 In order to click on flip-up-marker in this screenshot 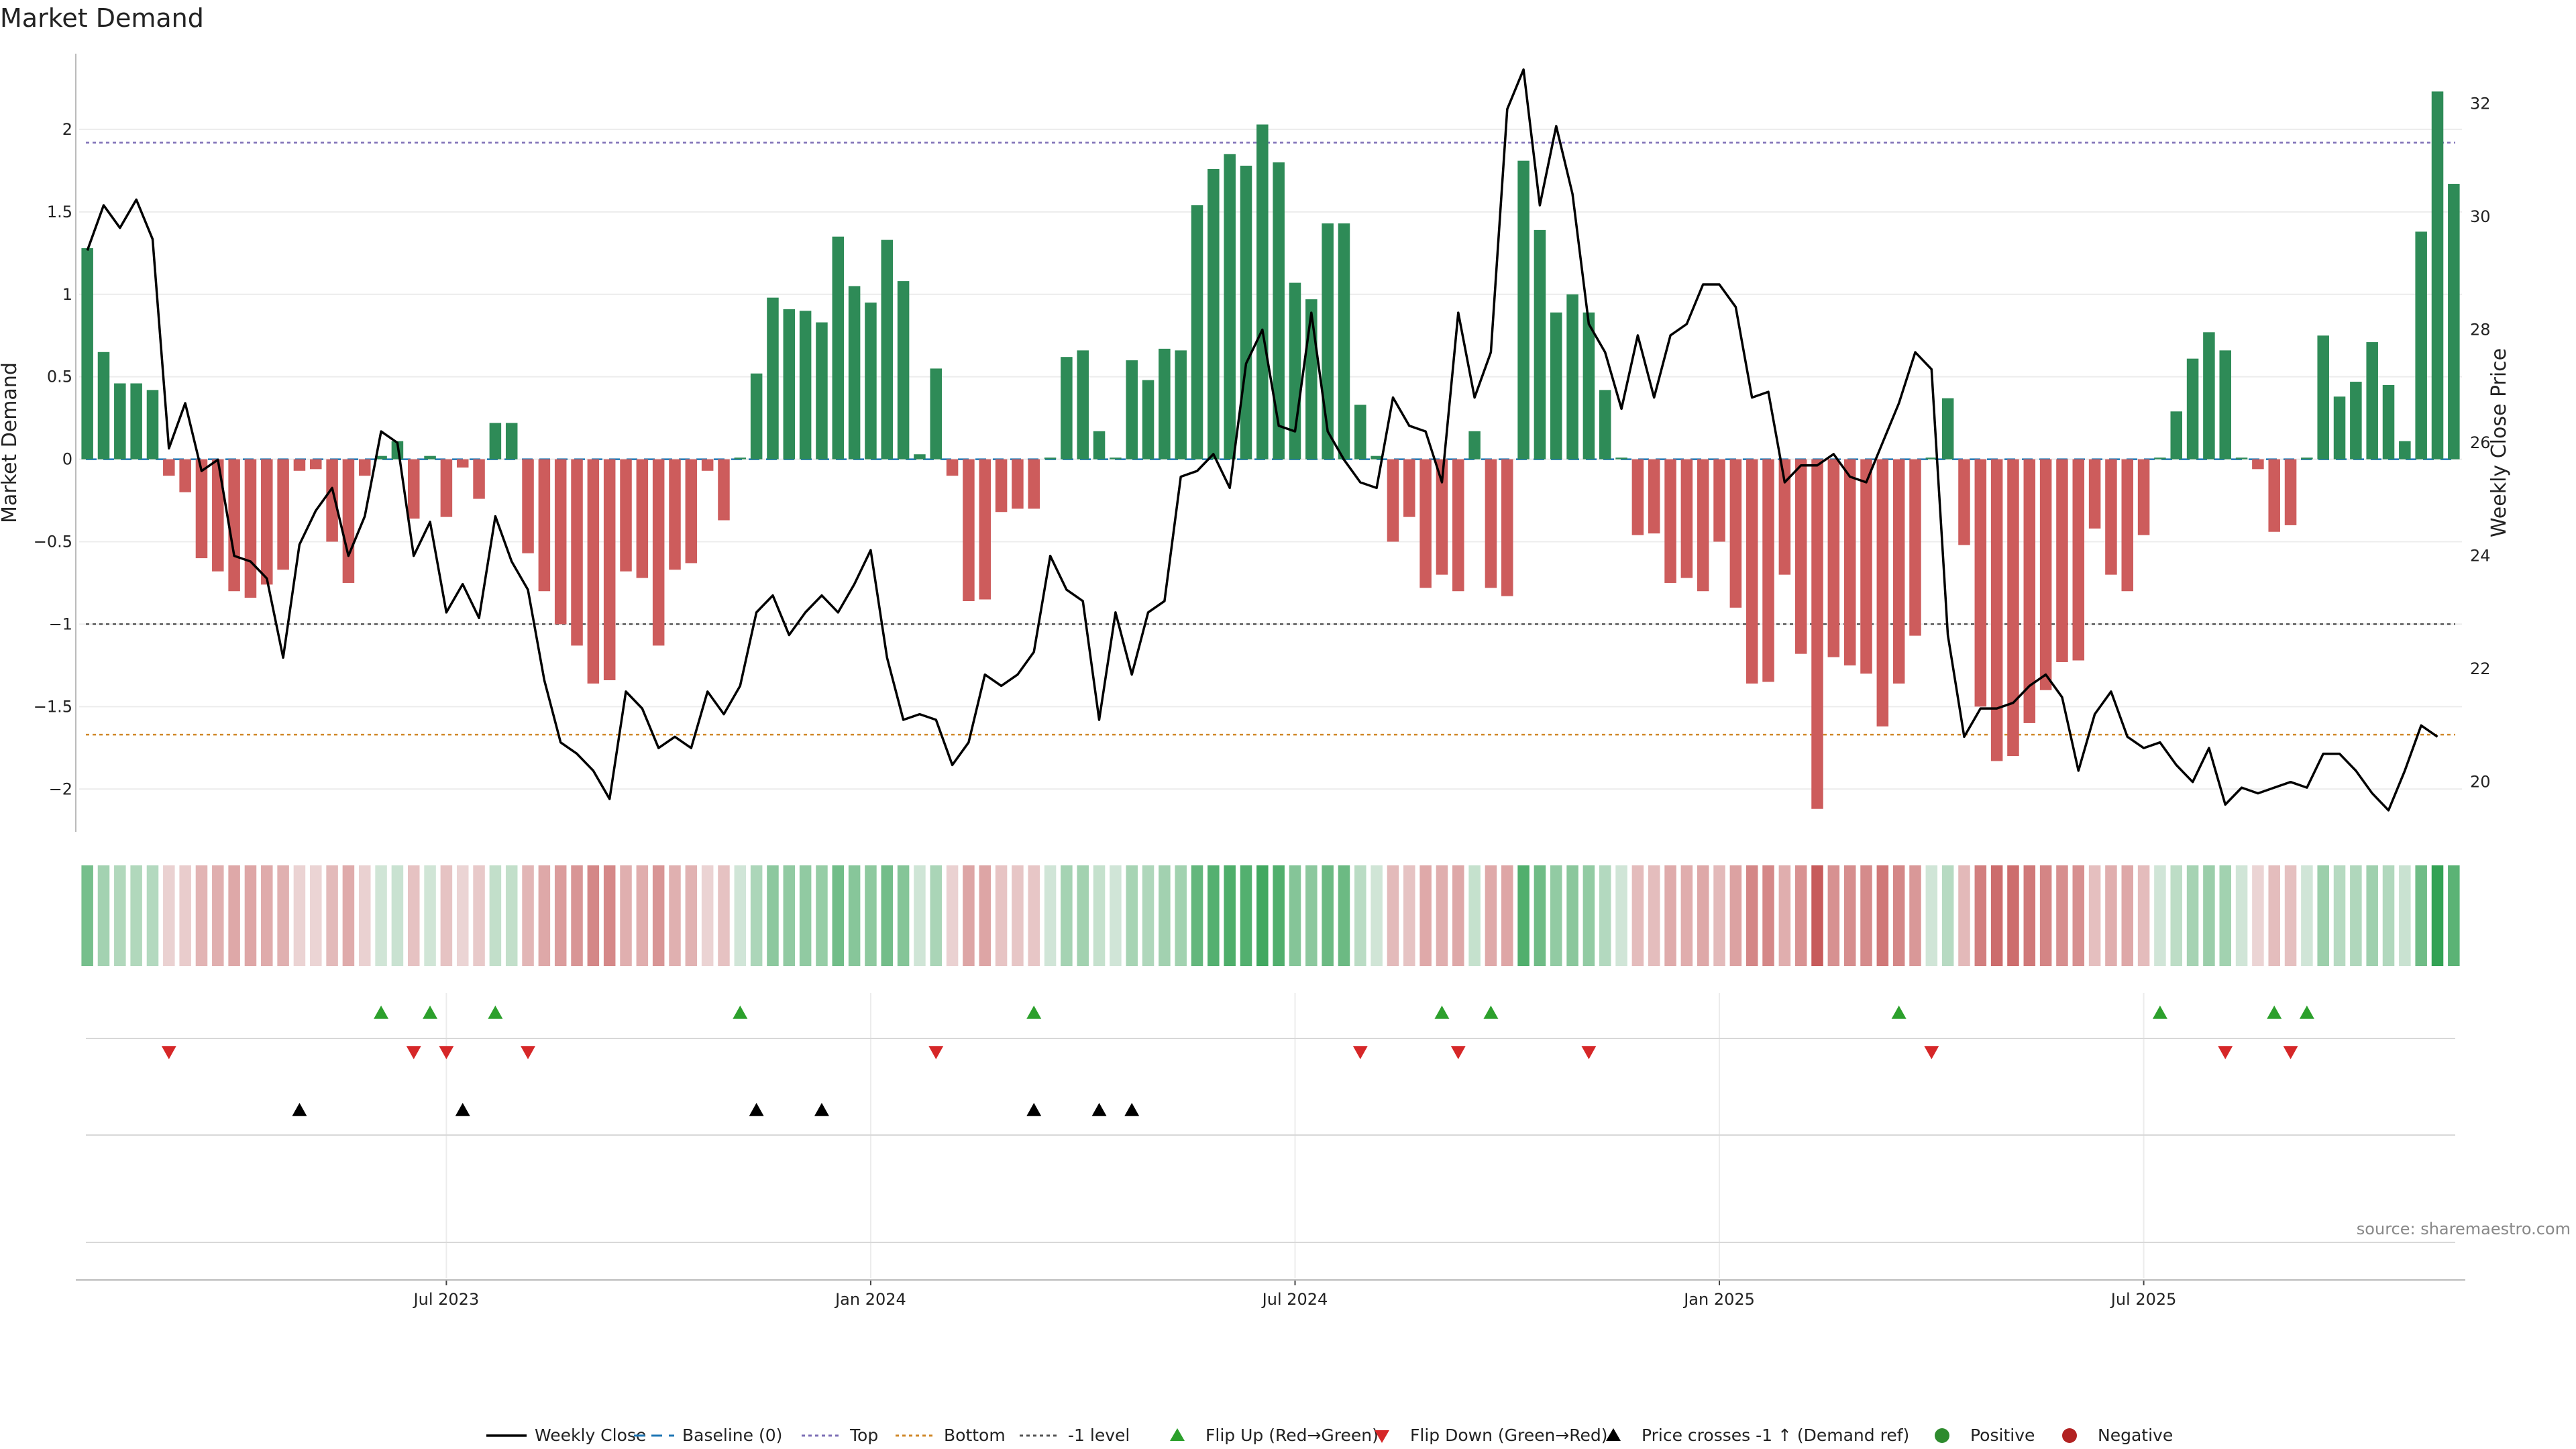, I will do `click(1899, 1012)`.